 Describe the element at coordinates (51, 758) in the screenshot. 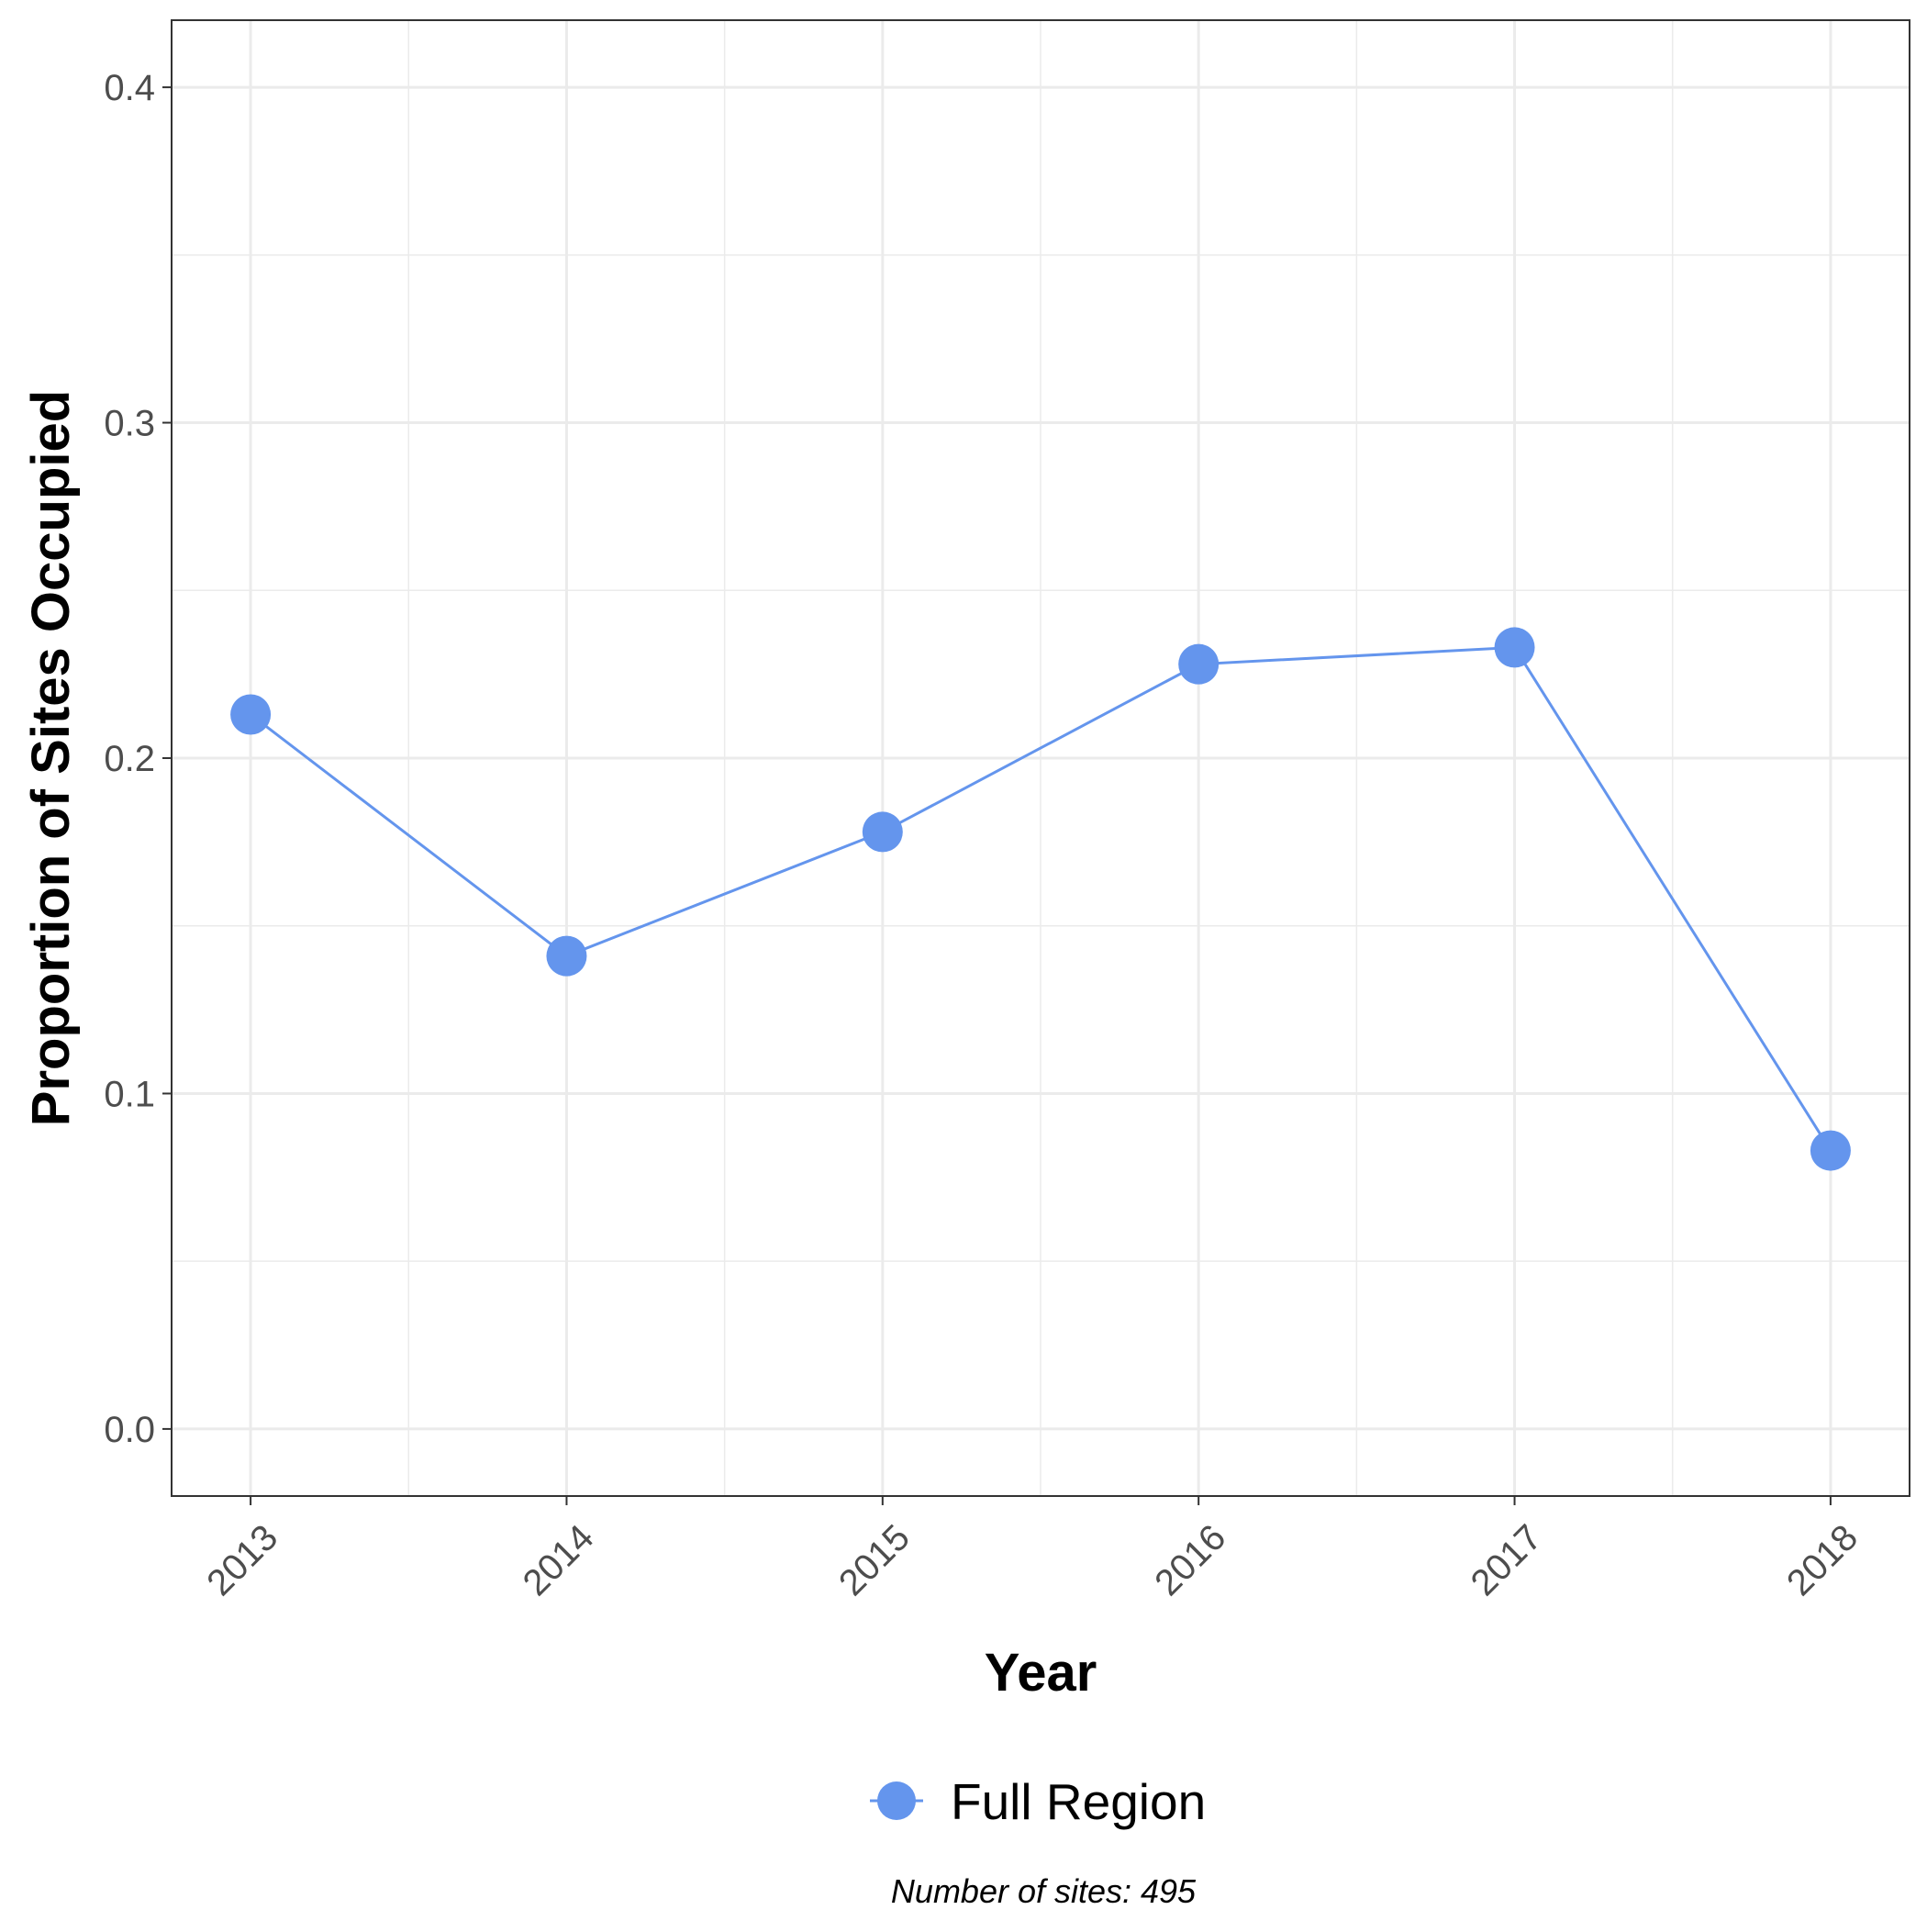

I see `y-axis-title: Proportion of Sites Occupied` at that location.